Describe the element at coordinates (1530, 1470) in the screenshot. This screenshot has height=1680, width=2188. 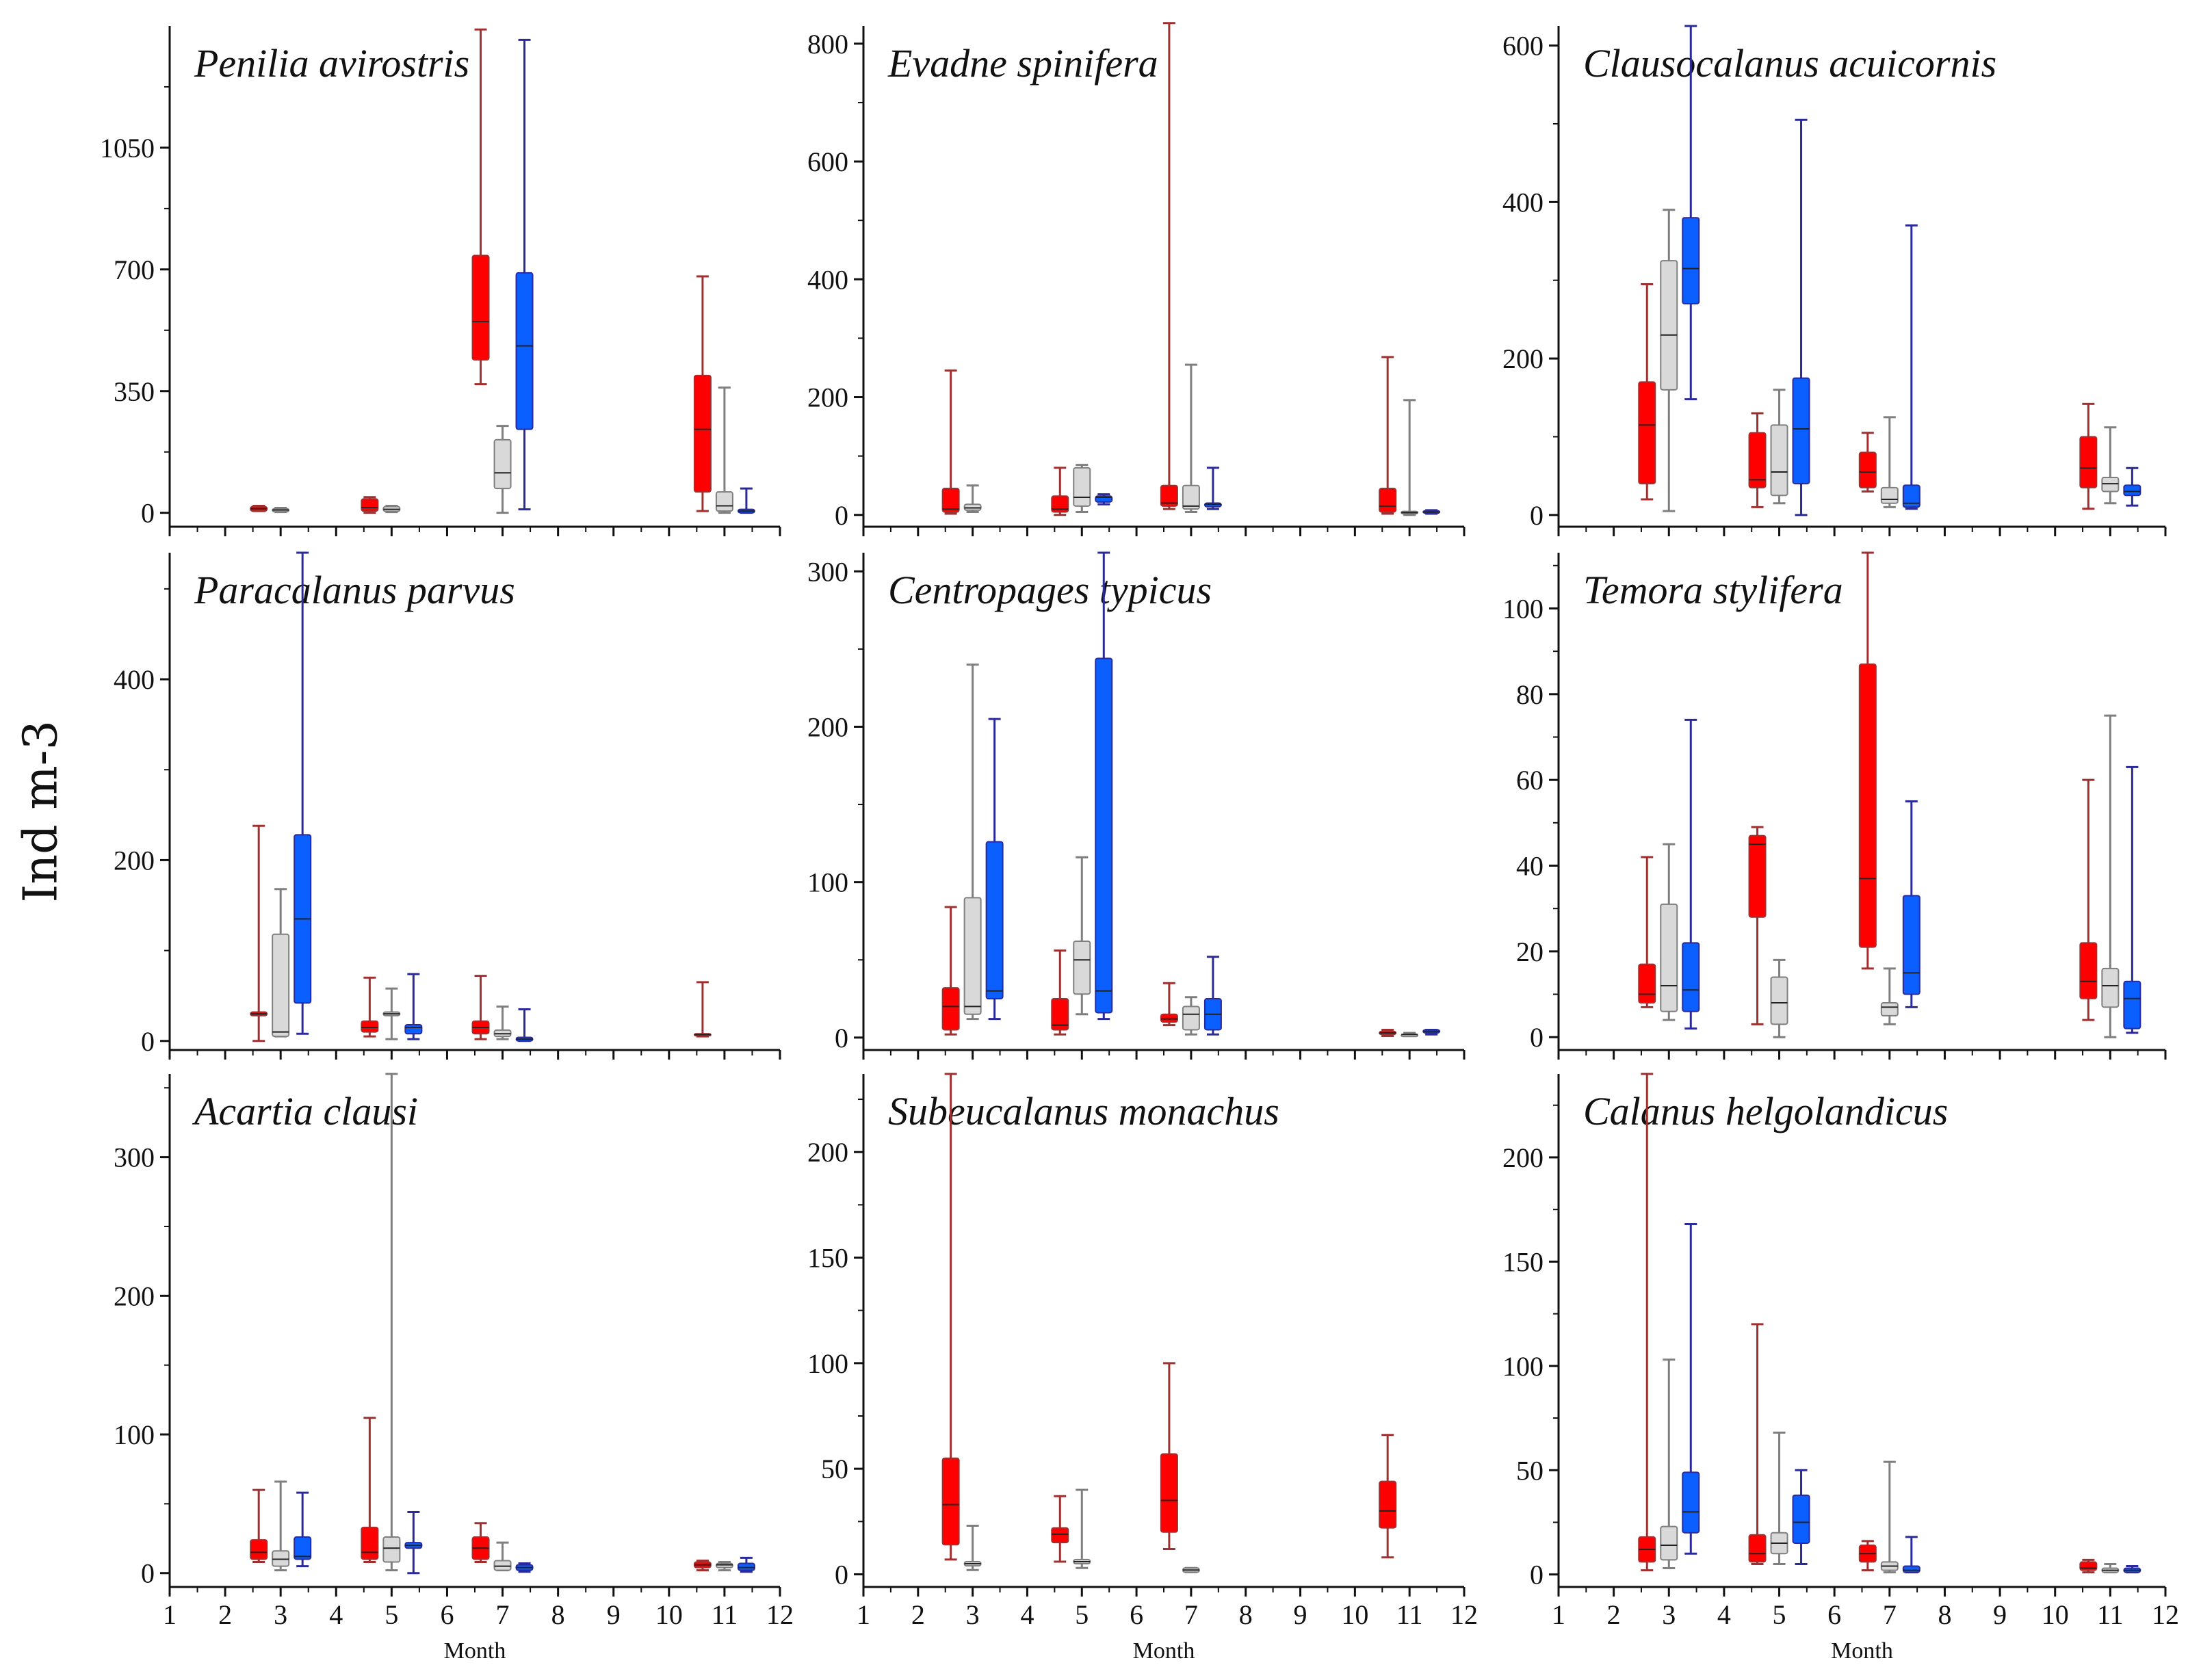
I see `y-tick-label: 50` at that location.